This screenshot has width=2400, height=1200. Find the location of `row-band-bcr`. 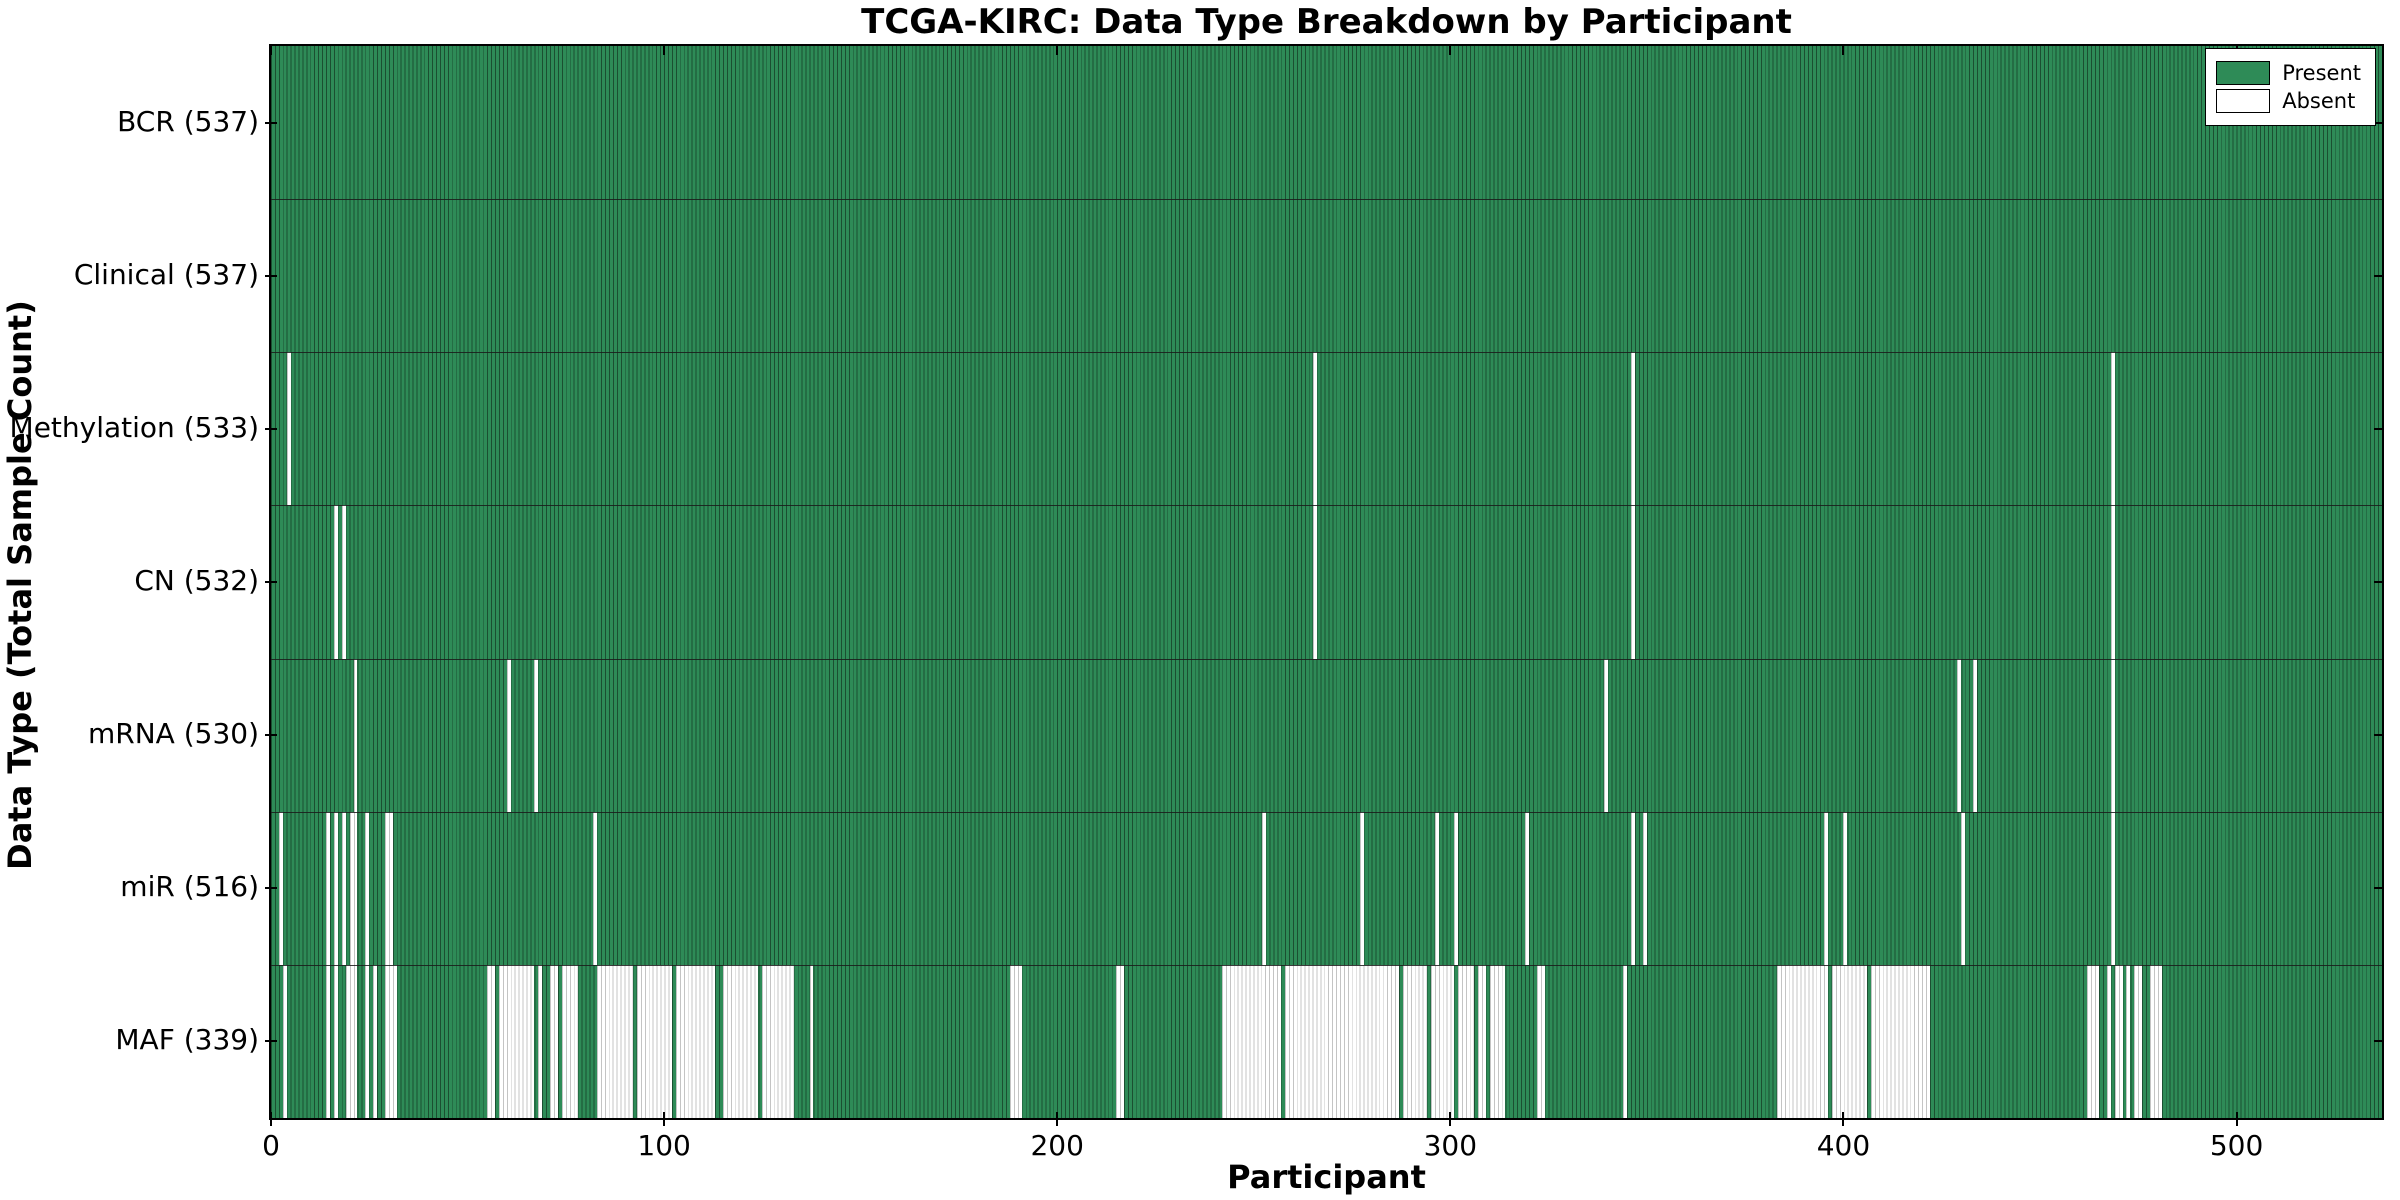

row-band-bcr is located at coordinates (1326, 123).